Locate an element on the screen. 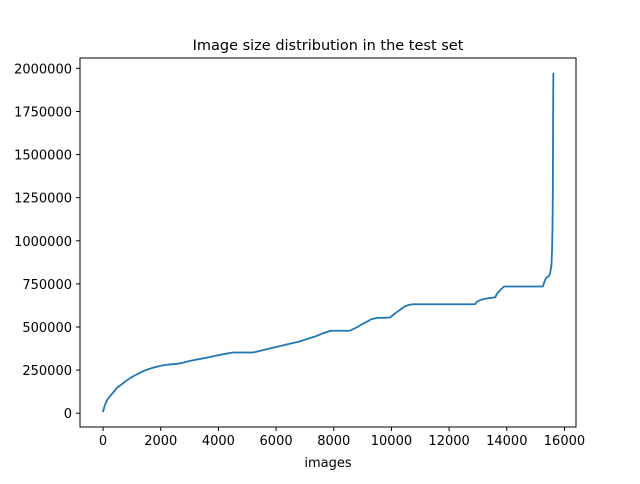 The image size is (640, 484). x-axis: 0 2000 4000 6000 8000 10000 12000 14000 16000 is located at coordinates (342, 438).